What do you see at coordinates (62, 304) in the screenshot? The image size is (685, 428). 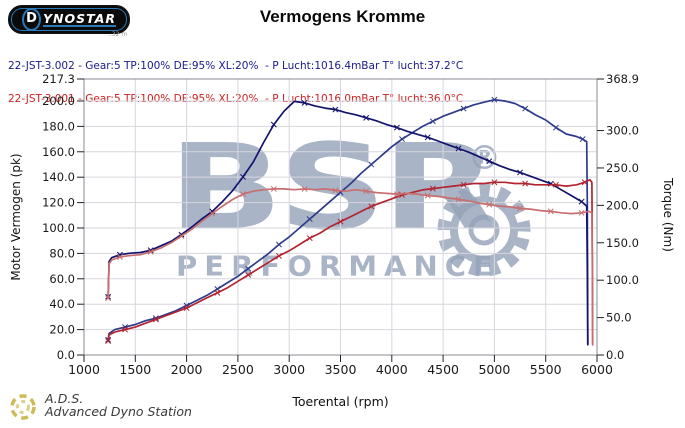 I see `svg-text: 40.0` at bounding box center [62, 304].